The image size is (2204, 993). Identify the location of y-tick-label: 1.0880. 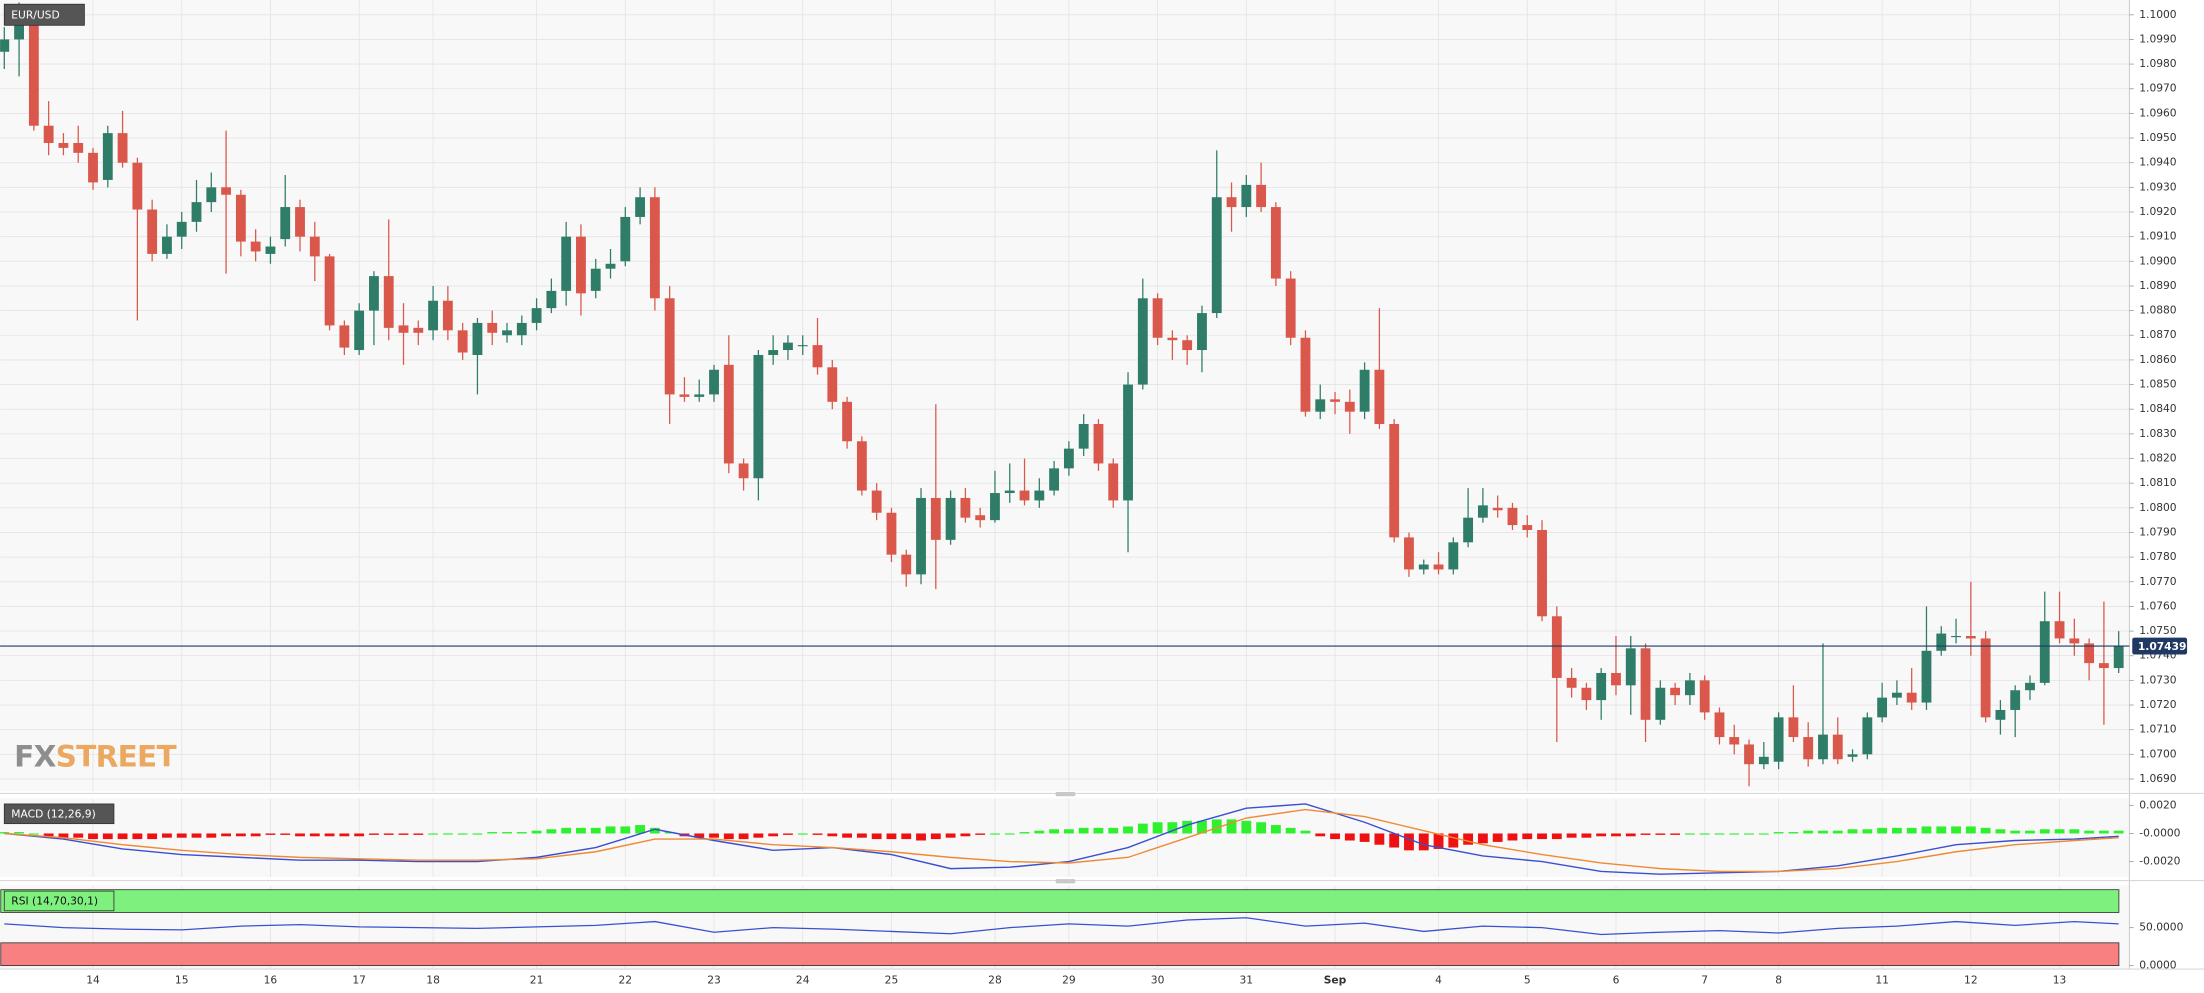
(2158, 310).